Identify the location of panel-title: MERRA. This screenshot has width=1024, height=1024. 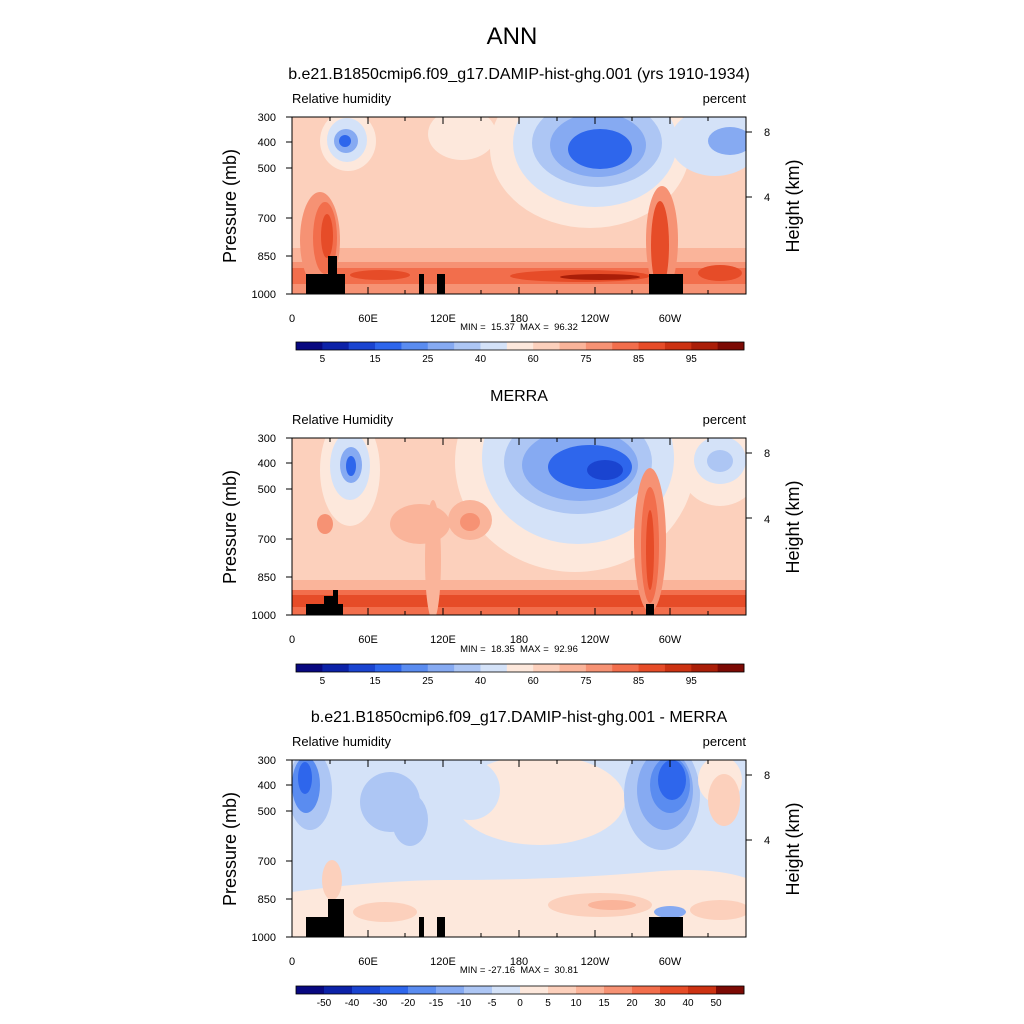
(519, 396).